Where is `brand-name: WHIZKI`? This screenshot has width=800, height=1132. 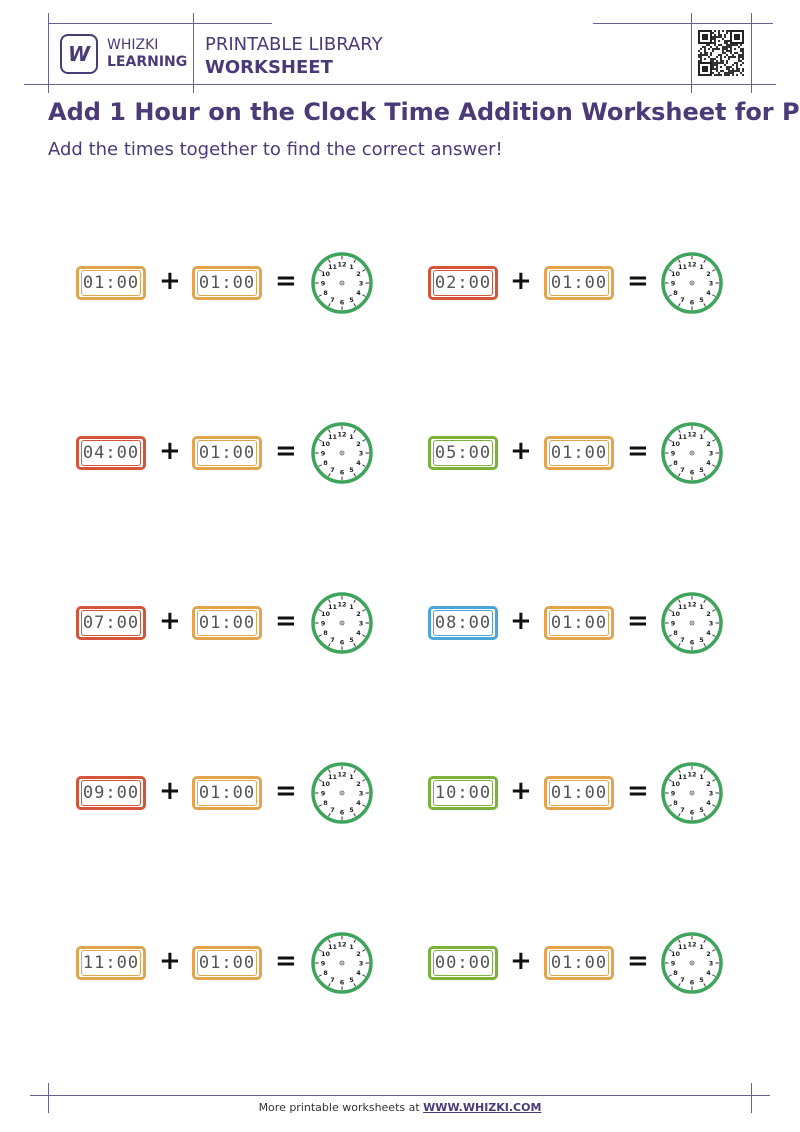
brand-name: WHIZKI is located at coordinates (133, 45).